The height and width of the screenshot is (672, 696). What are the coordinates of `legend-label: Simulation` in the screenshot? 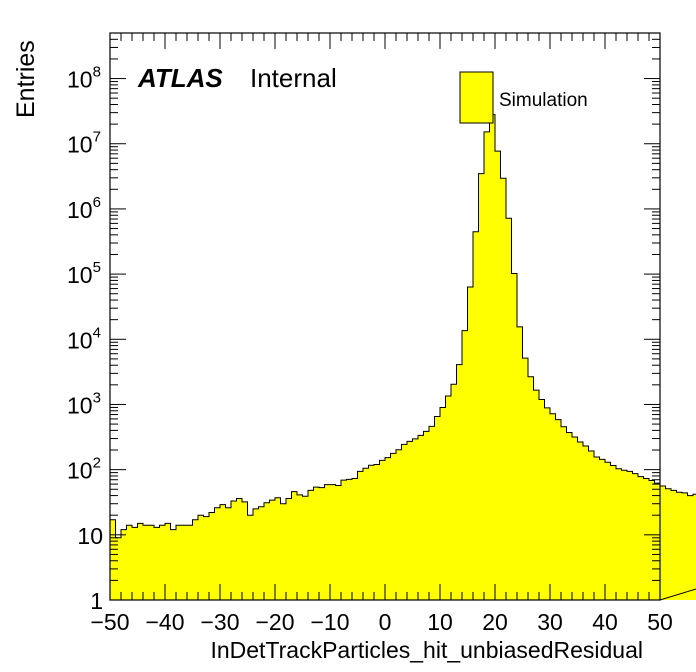 It's located at (543, 100).